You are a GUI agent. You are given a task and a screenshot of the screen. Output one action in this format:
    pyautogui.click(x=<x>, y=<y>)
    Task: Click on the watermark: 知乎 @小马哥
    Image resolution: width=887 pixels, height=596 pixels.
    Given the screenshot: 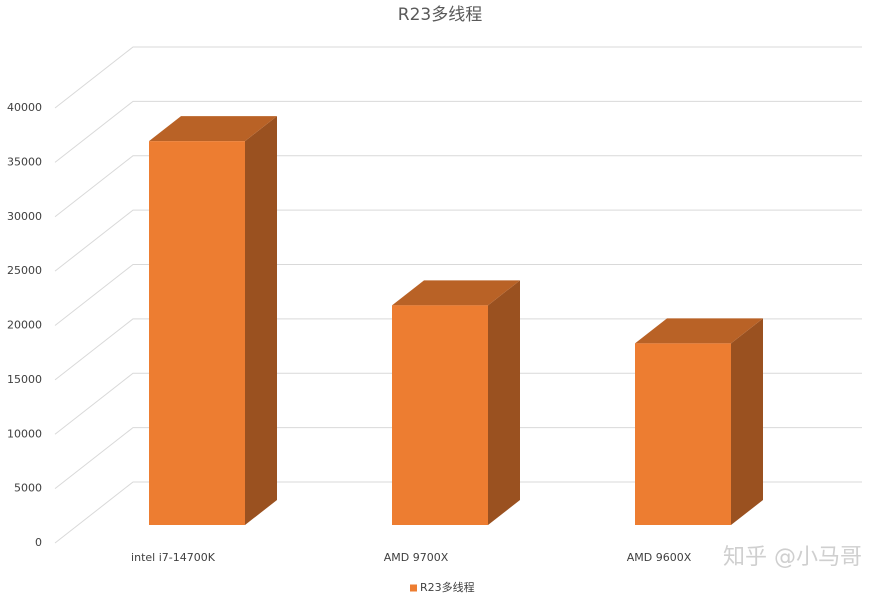 What is the action you would take?
    pyautogui.click(x=792, y=557)
    